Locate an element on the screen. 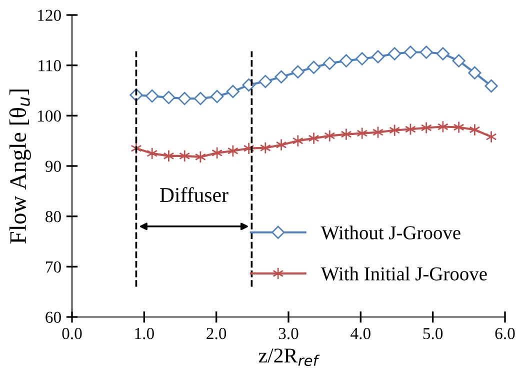  y-tick-label: 120 is located at coordinates (49, 15).